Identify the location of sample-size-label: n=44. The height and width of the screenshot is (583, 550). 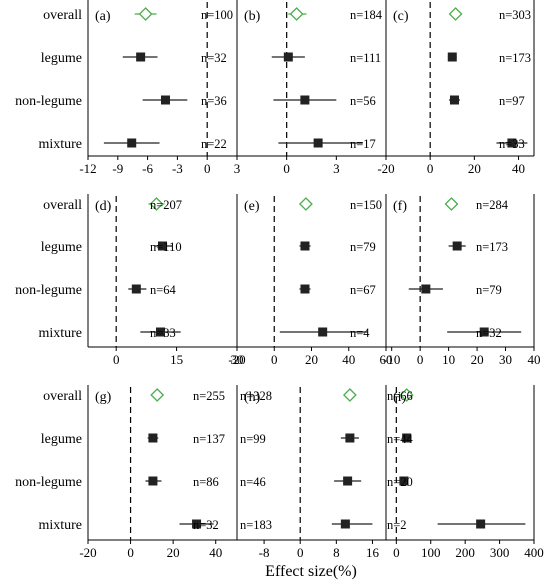
(400, 439).